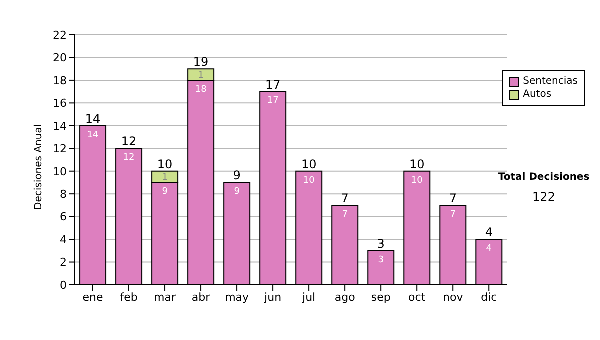  What do you see at coordinates (93, 297) in the screenshot?
I see `x-tick-label: ene` at bounding box center [93, 297].